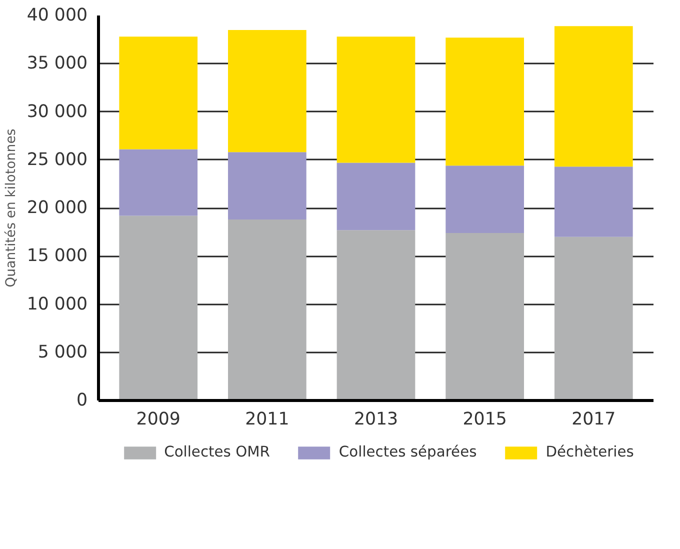 Image resolution: width=680 pixels, height=549 pixels. What do you see at coordinates (57, 112) in the screenshot?
I see `y-tick-label: 30 000` at bounding box center [57, 112].